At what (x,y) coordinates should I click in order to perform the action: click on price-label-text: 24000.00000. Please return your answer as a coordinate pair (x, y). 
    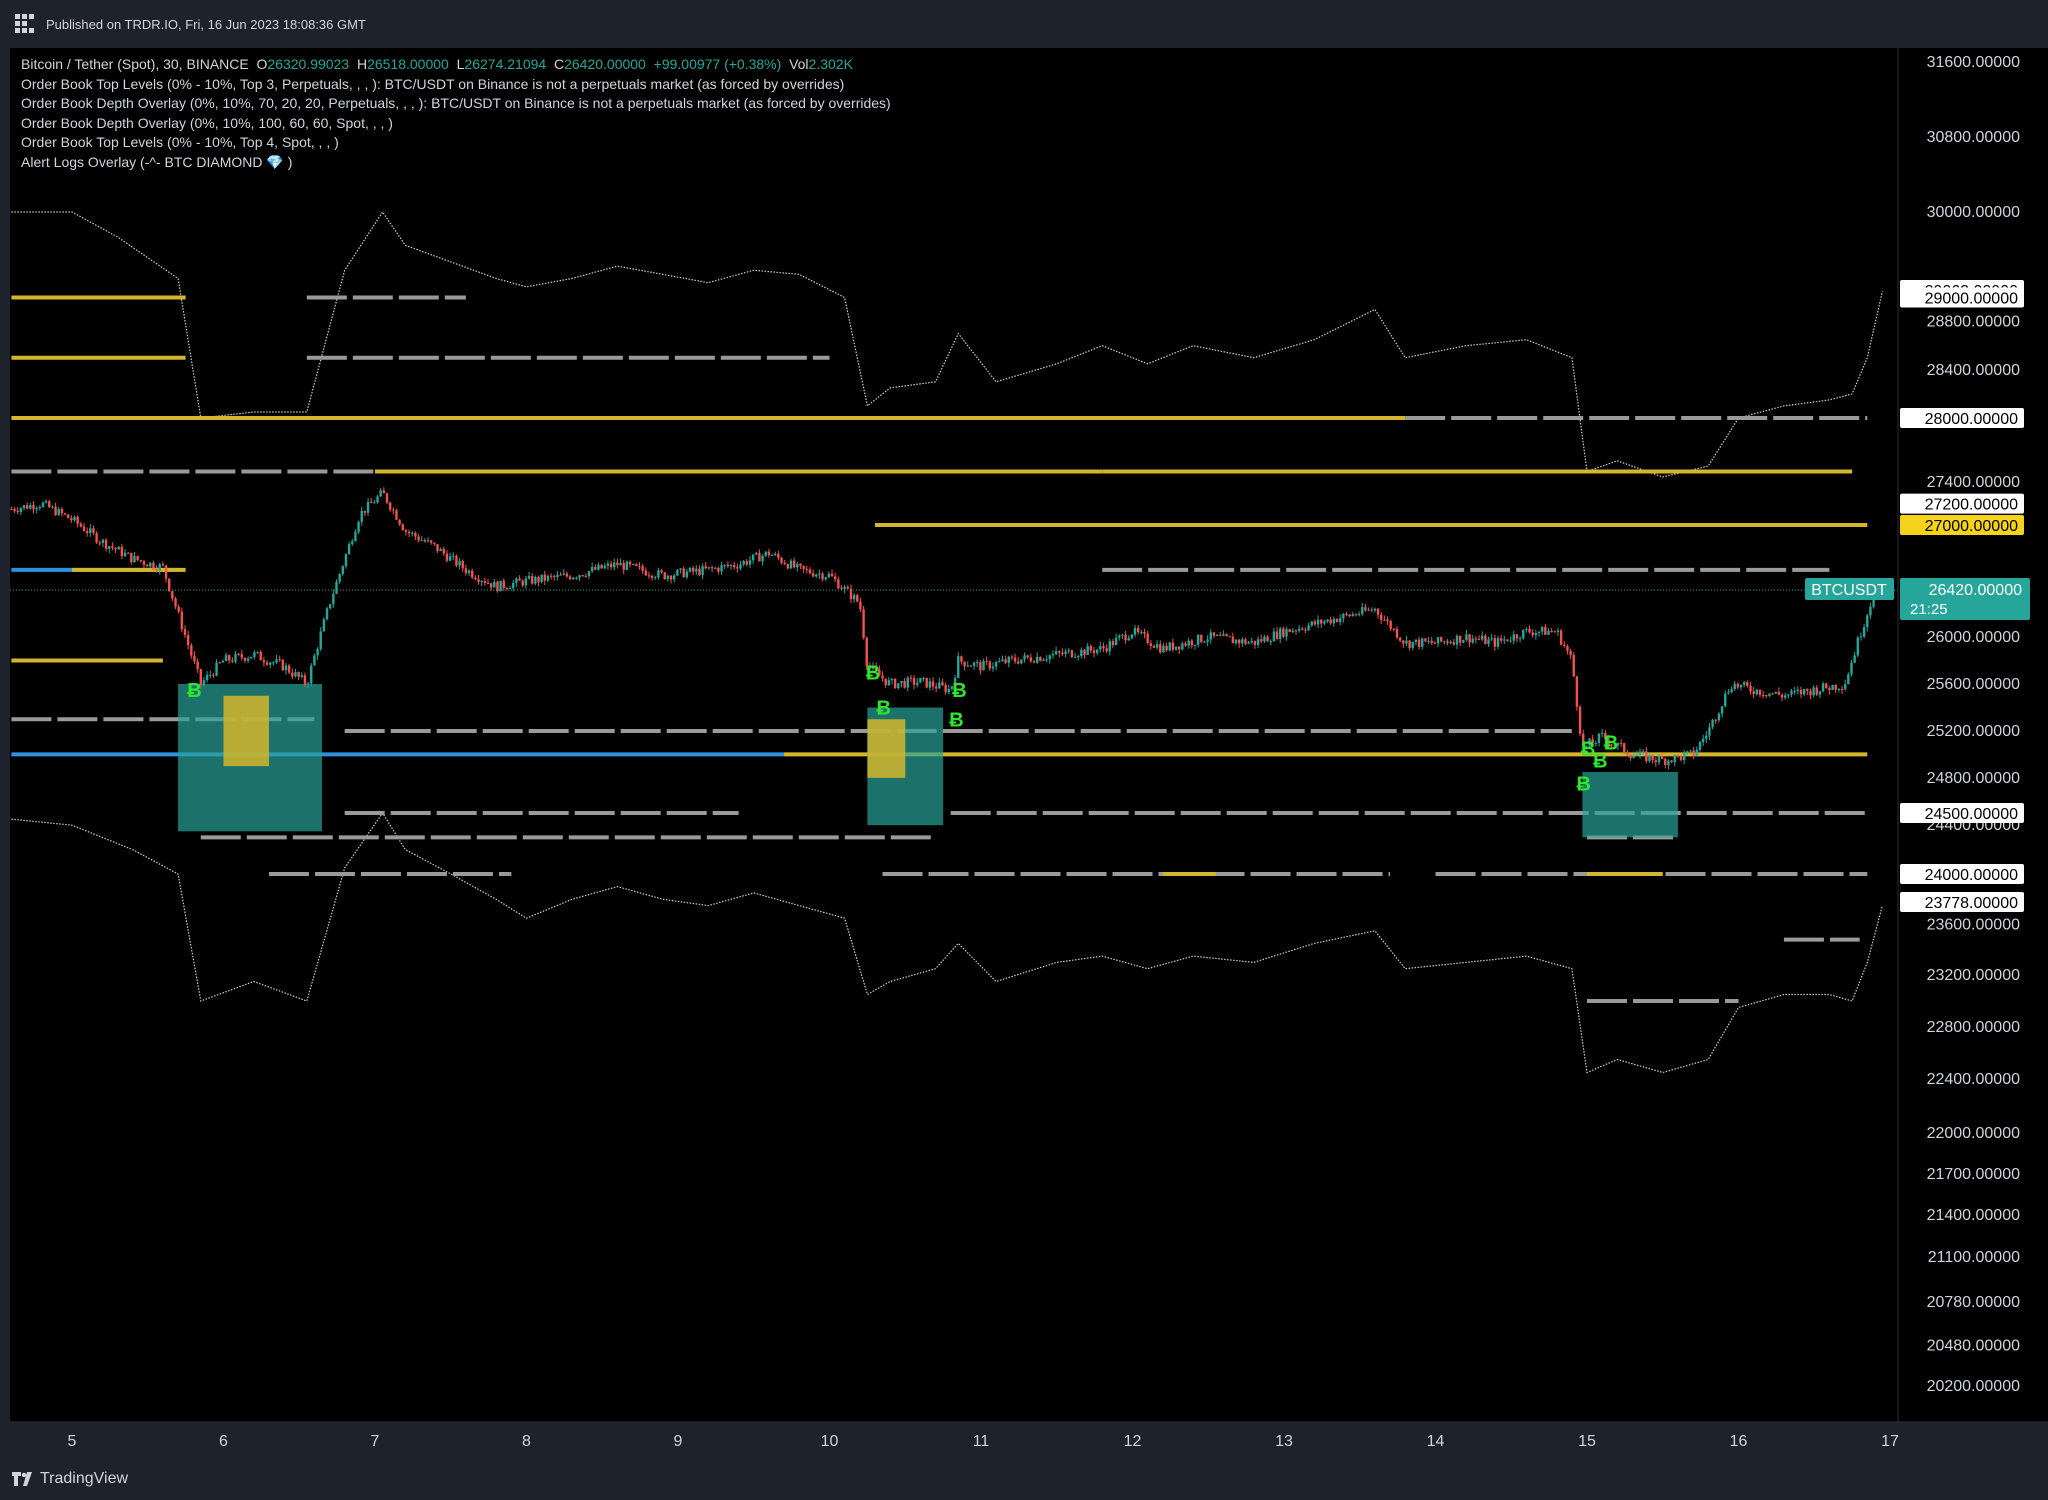
    Looking at the image, I should click on (1972, 875).